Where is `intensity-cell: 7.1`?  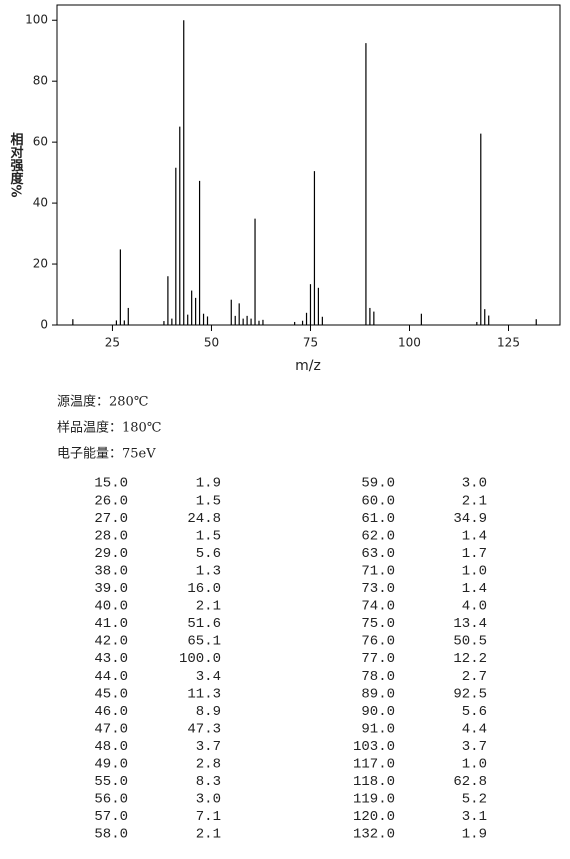 intensity-cell: 7.1 is located at coordinates (208, 817).